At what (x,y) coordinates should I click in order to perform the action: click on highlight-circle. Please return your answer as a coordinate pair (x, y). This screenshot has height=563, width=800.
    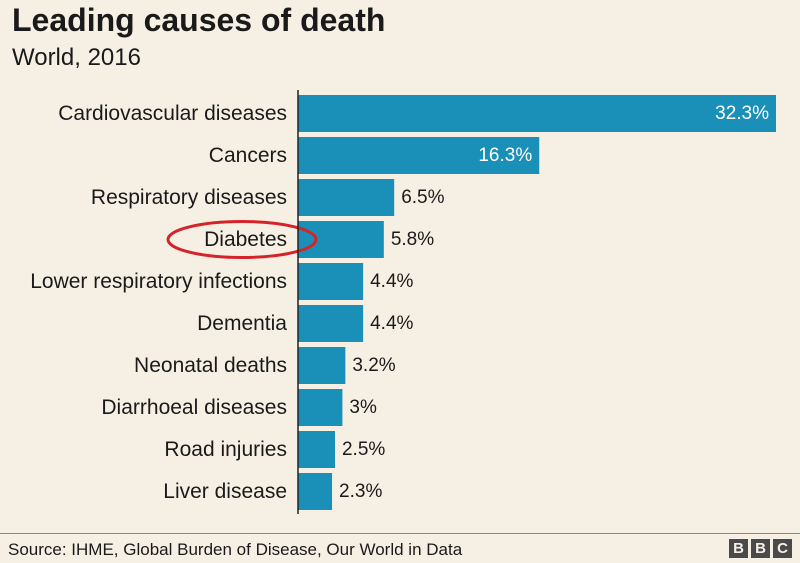
    Looking at the image, I should click on (242, 239).